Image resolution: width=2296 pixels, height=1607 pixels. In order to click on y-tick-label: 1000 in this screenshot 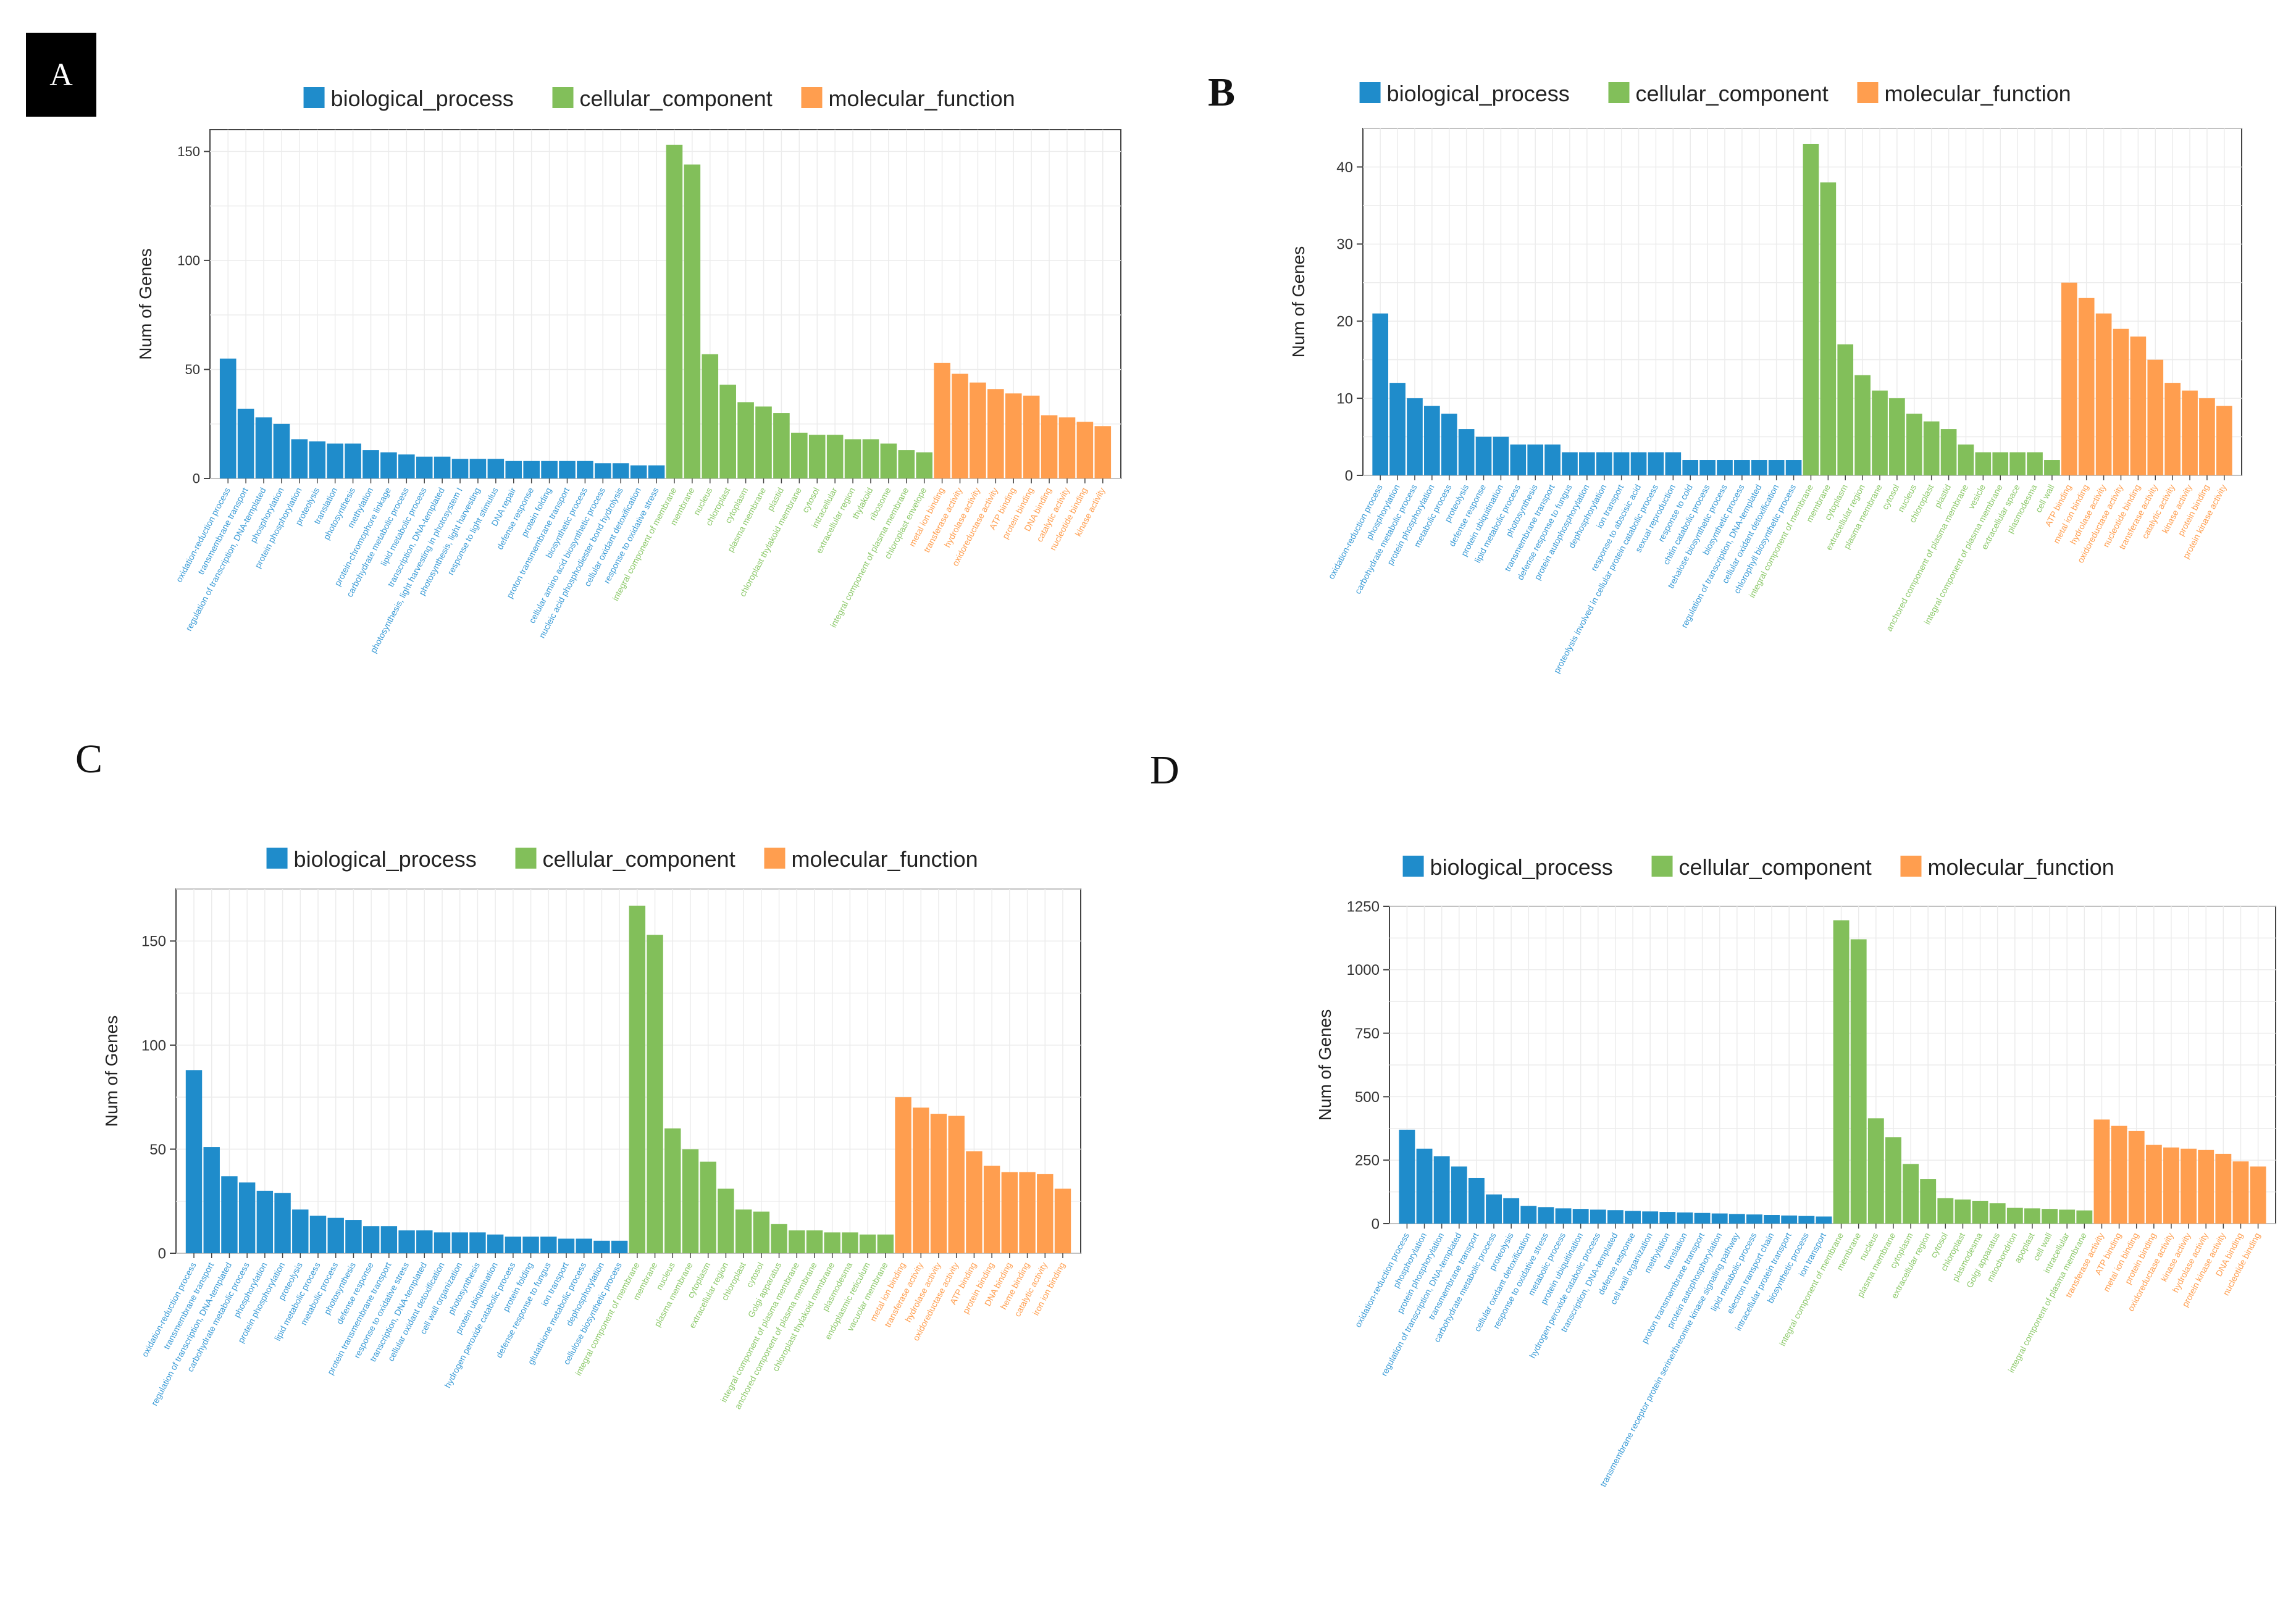, I will do `click(1364, 970)`.